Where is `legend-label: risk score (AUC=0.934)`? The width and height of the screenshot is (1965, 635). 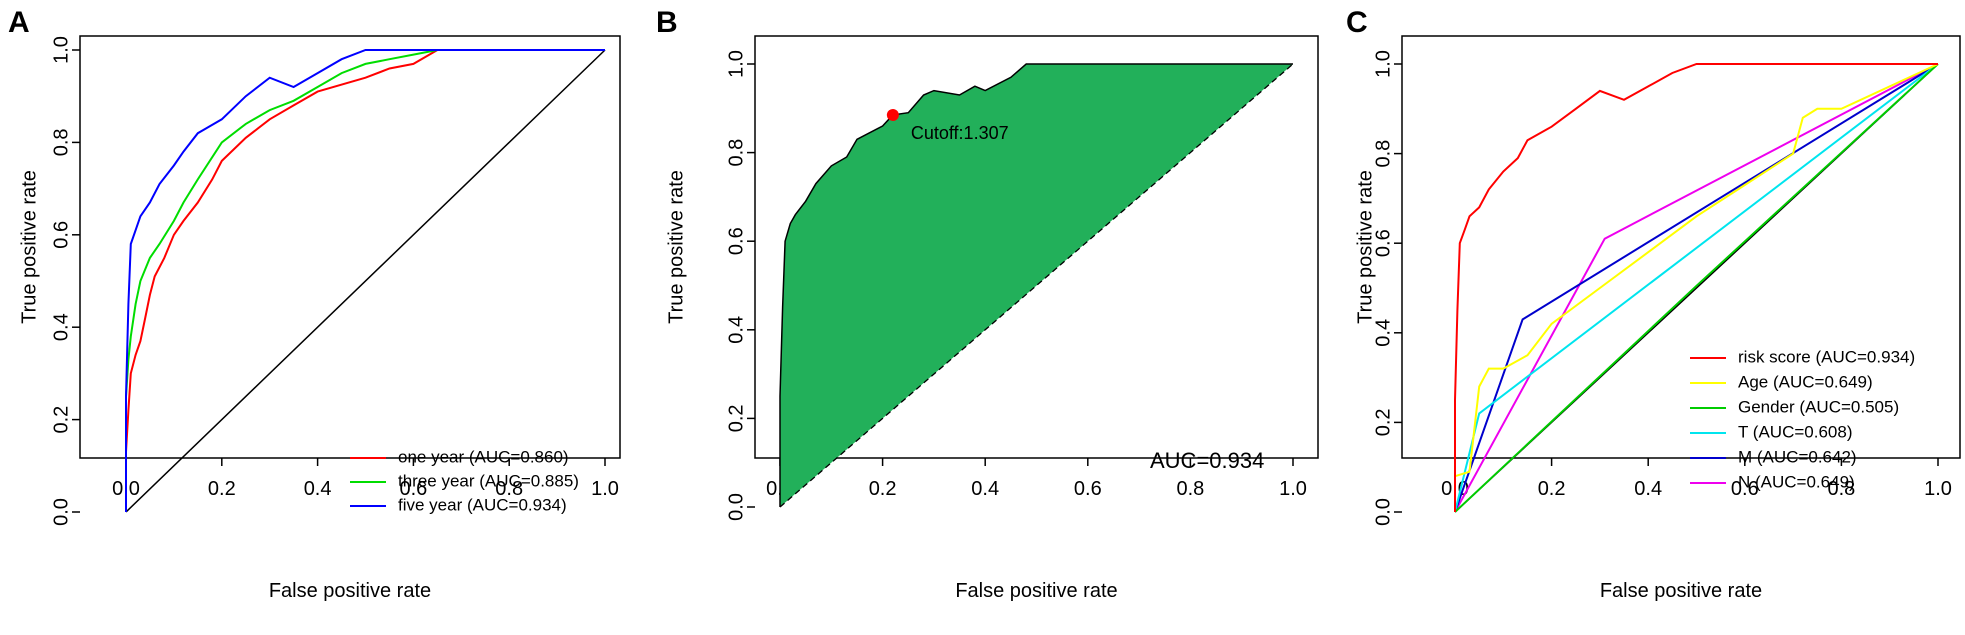
legend-label: risk score (AUC=0.934) is located at coordinates (1826, 356).